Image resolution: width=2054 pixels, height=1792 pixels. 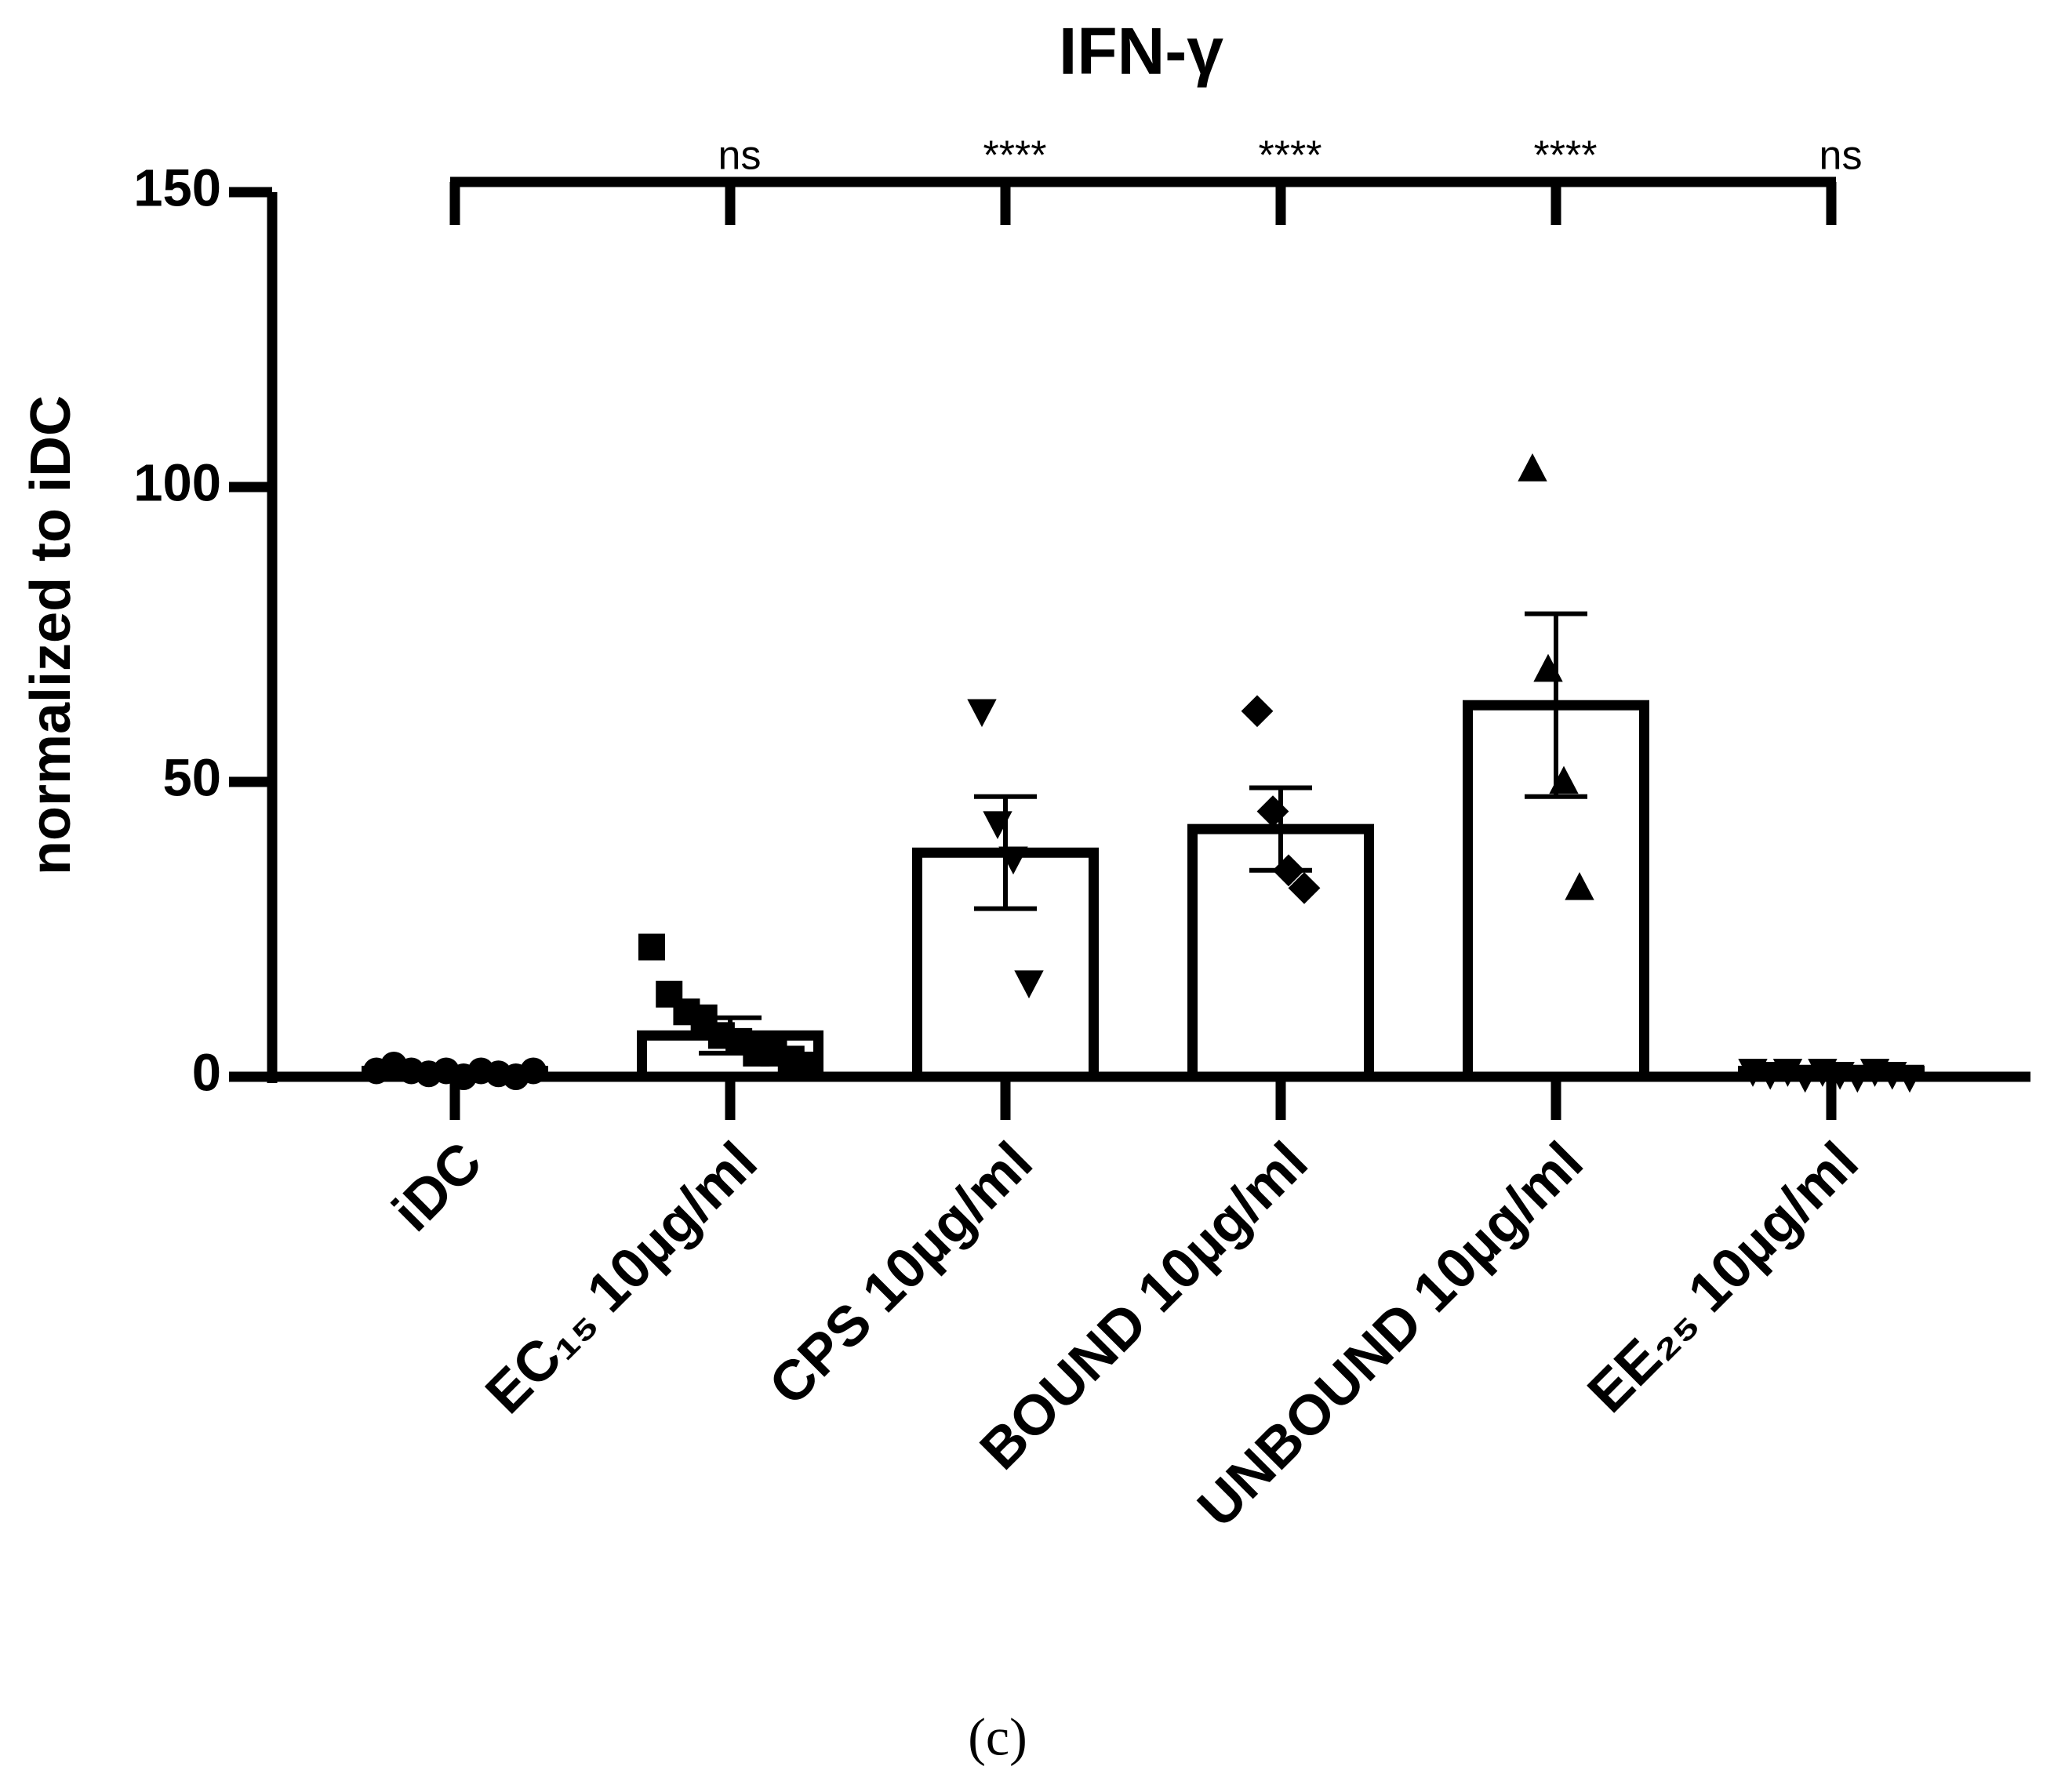 What do you see at coordinates (621, 1277) in the screenshot?
I see `x-tick-label: EC₁₅ 10µg/ml` at bounding box center [621, 1277].